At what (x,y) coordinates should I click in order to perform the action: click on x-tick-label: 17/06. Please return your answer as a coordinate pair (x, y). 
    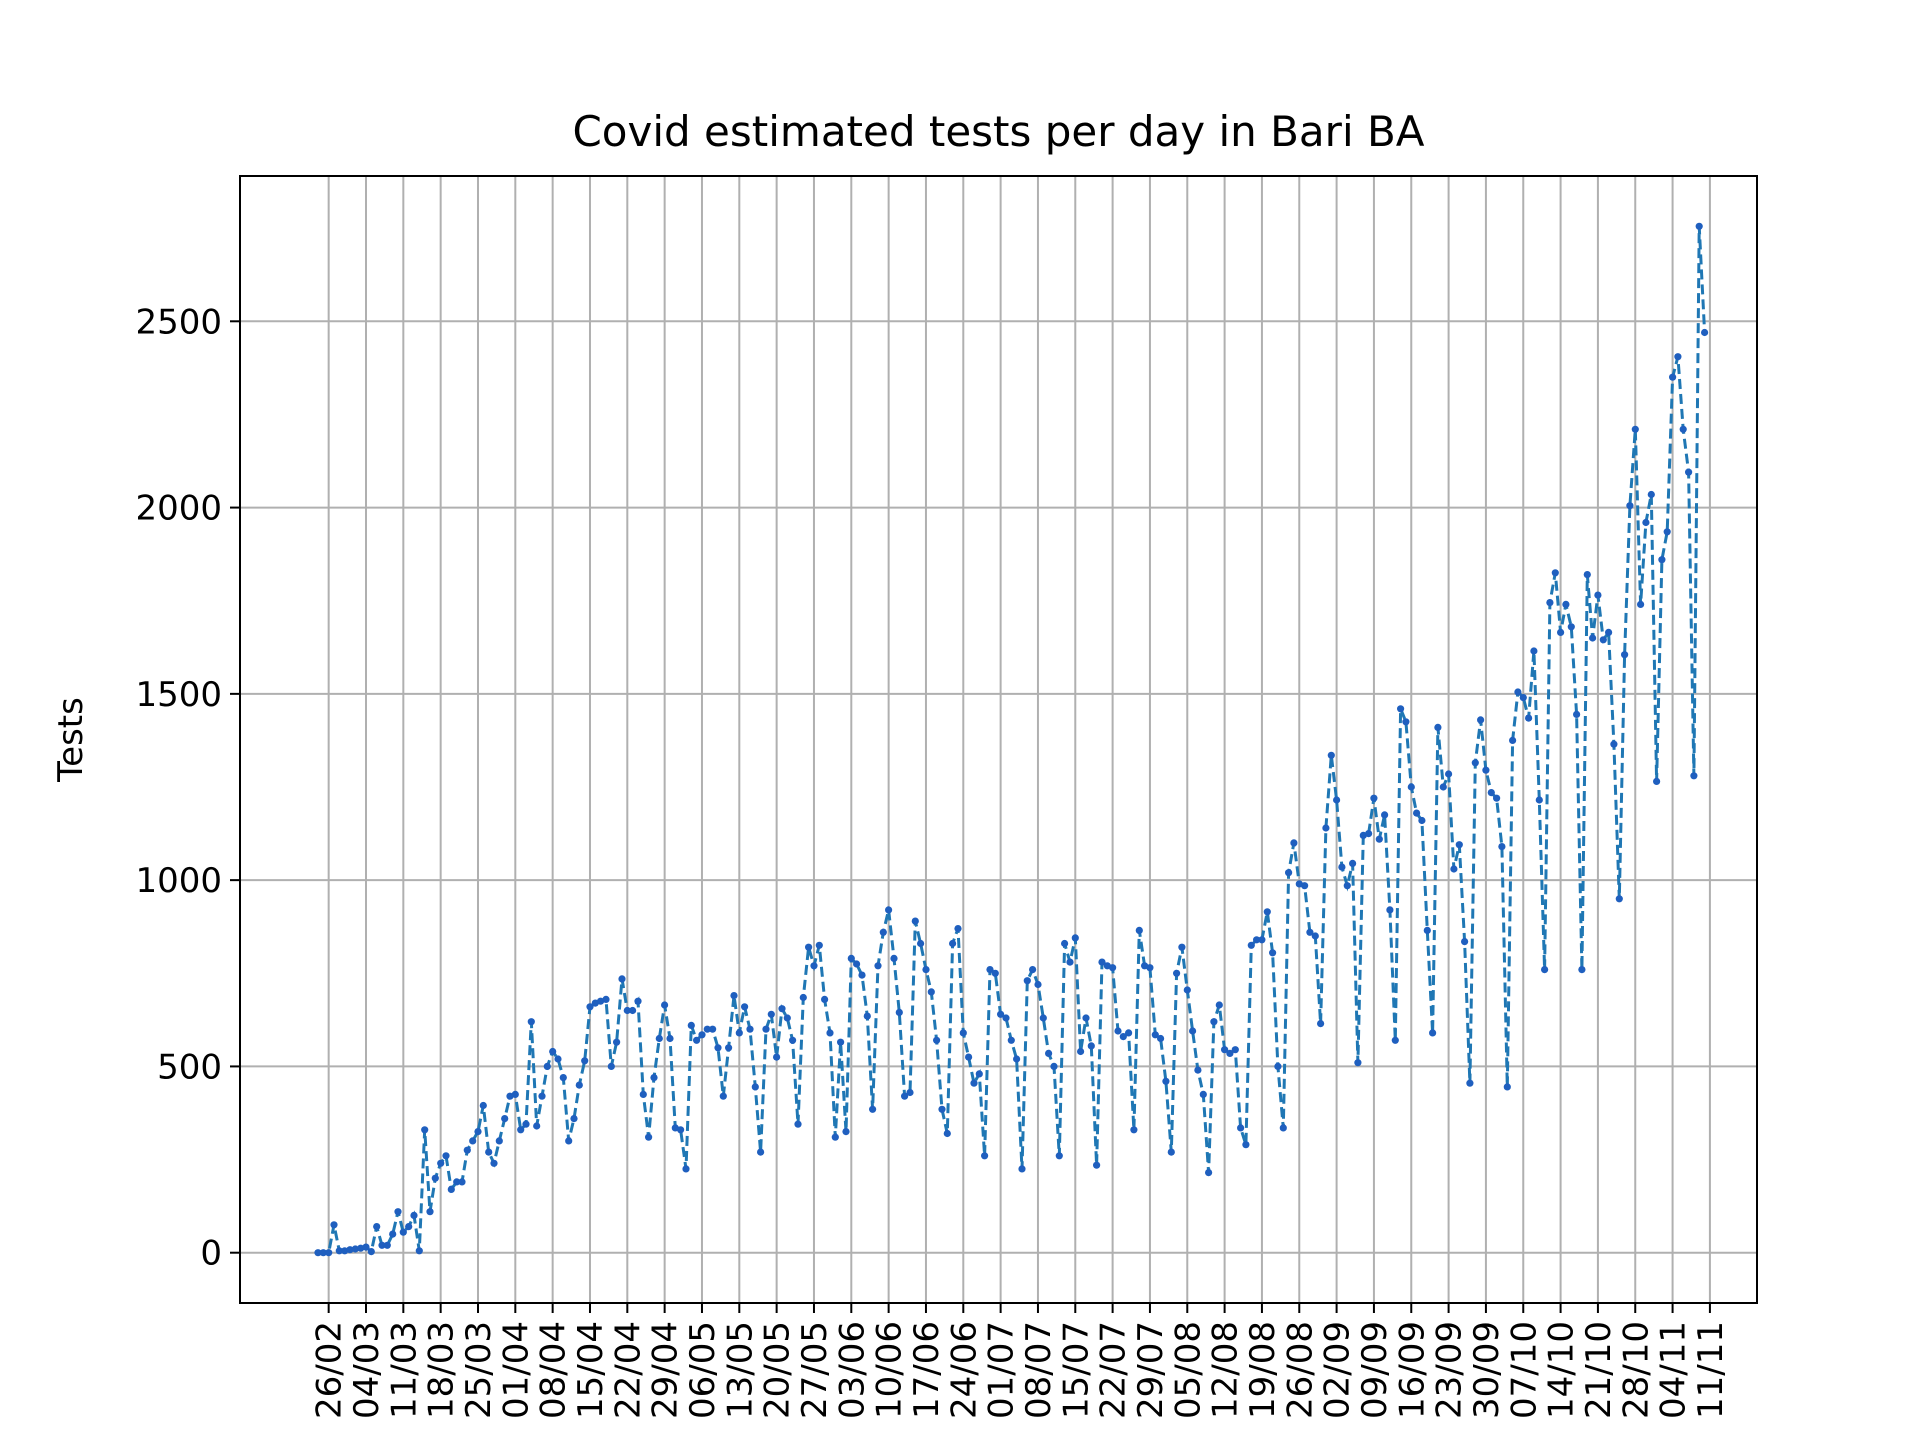
    Looking at the image, I should click on (927, 1370).